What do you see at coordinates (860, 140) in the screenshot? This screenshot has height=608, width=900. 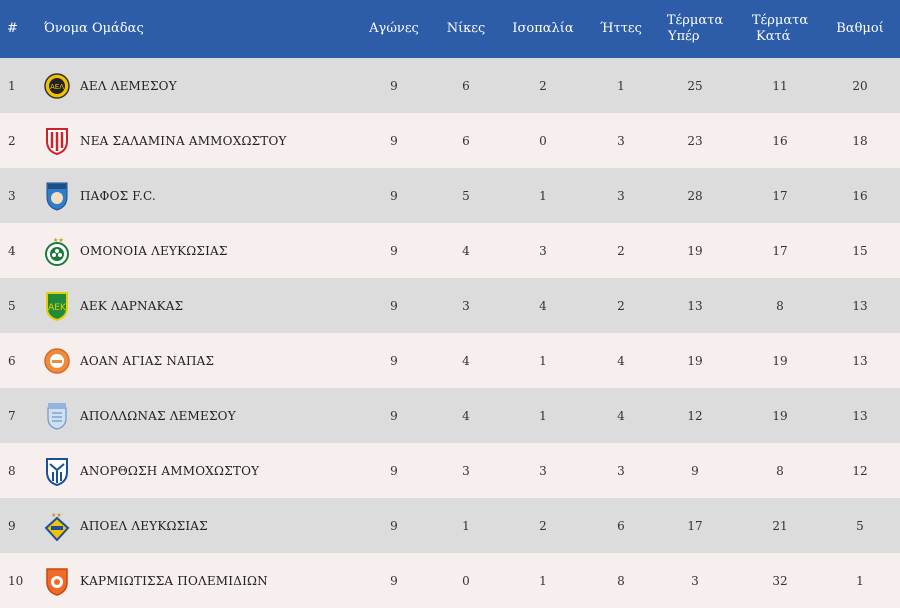 I see `cell-points: 18` at bounding box center [860, 140].